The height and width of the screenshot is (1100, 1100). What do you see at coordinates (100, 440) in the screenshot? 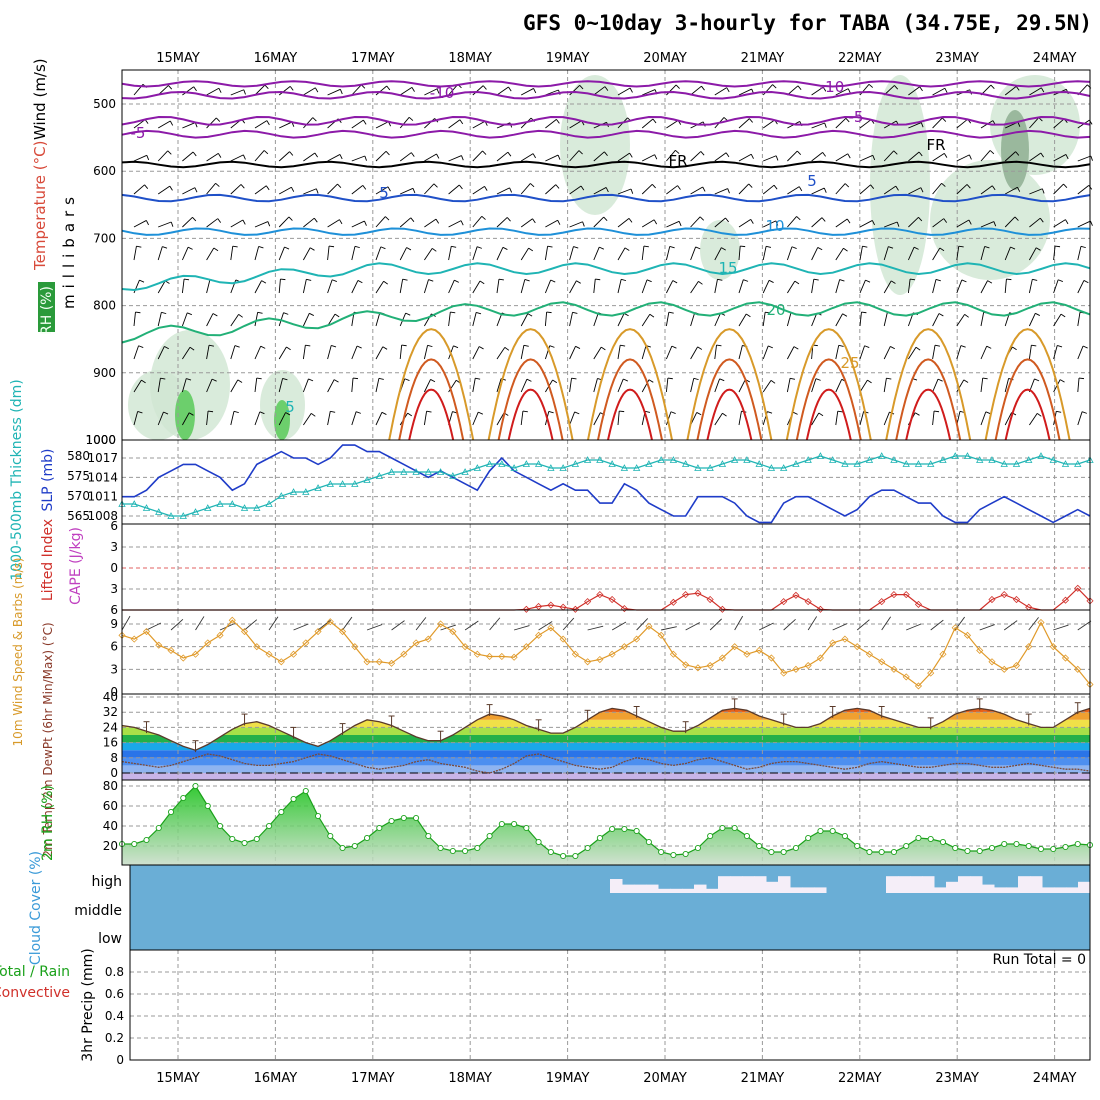
I see `pressure-level-label: 1000` at bounding box center [100, 440].